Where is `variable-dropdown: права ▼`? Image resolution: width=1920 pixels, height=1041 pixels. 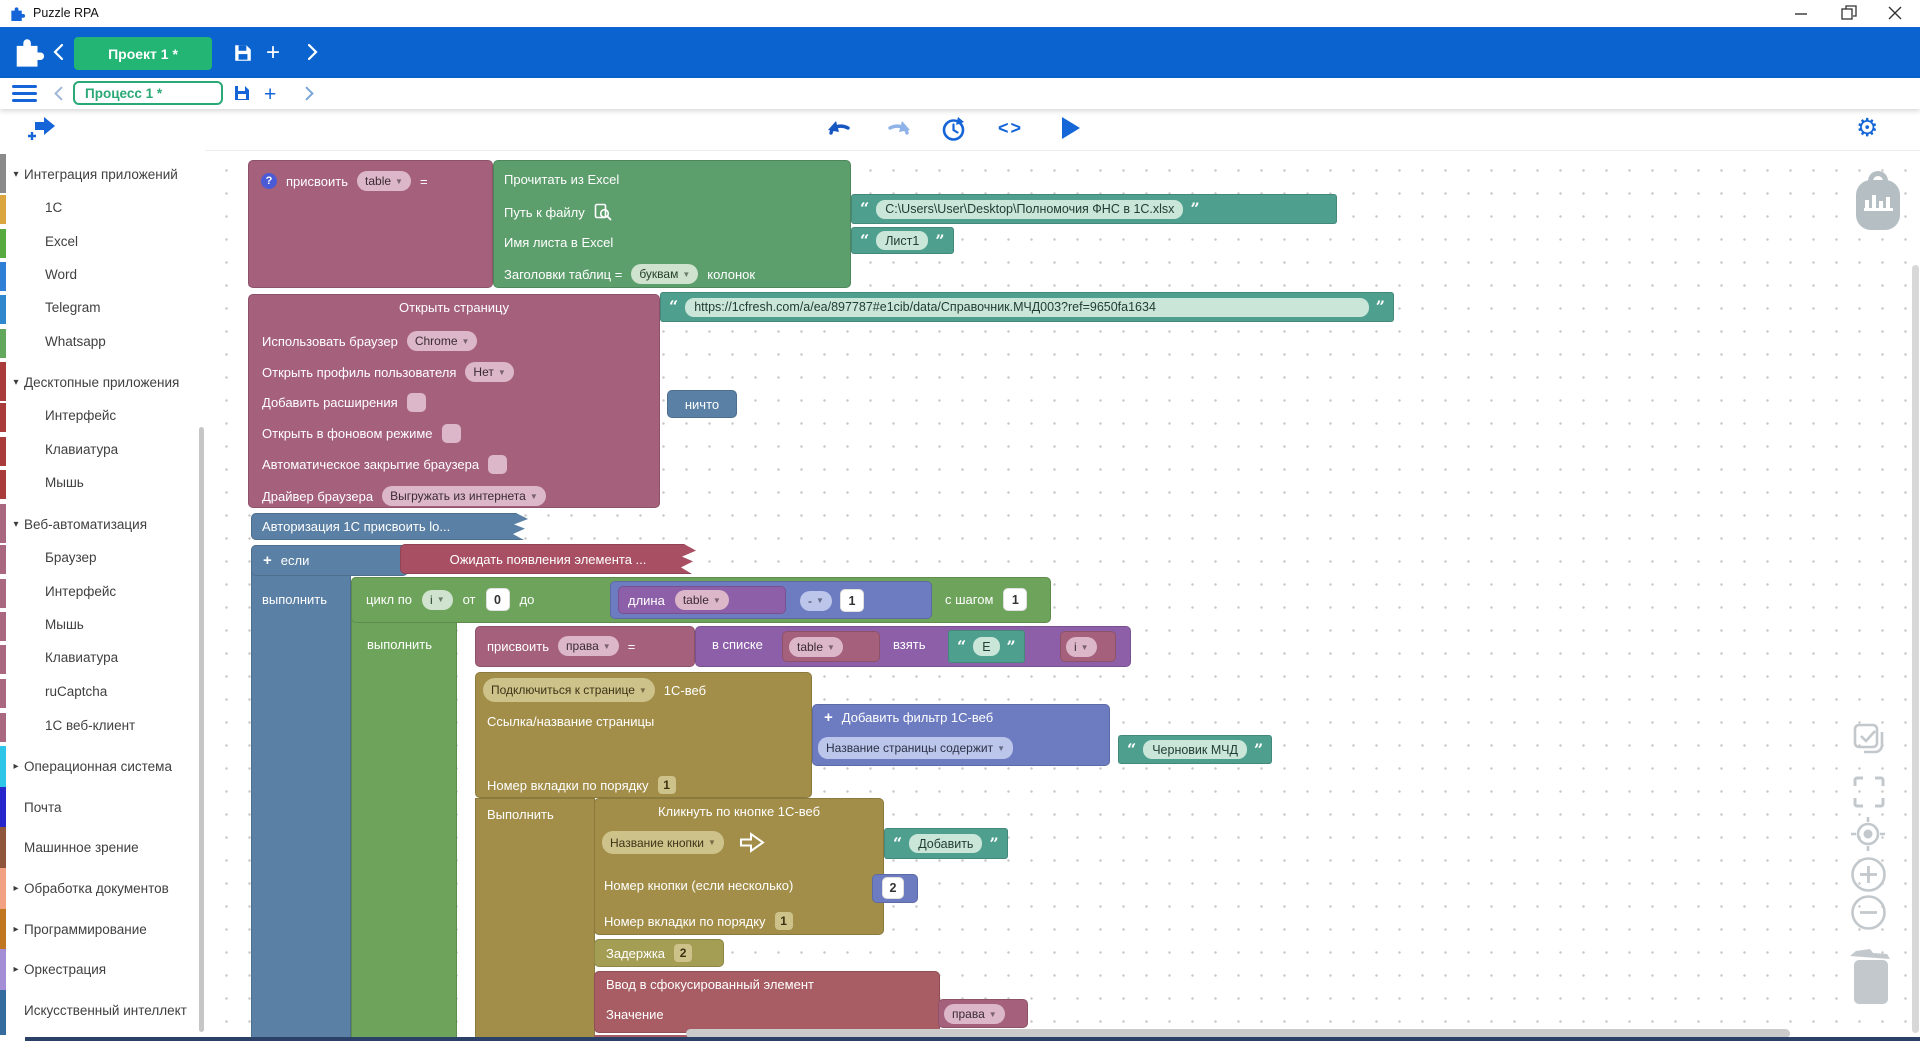
variable-dropdown: права ▼ is located at coordinates (588, 646).